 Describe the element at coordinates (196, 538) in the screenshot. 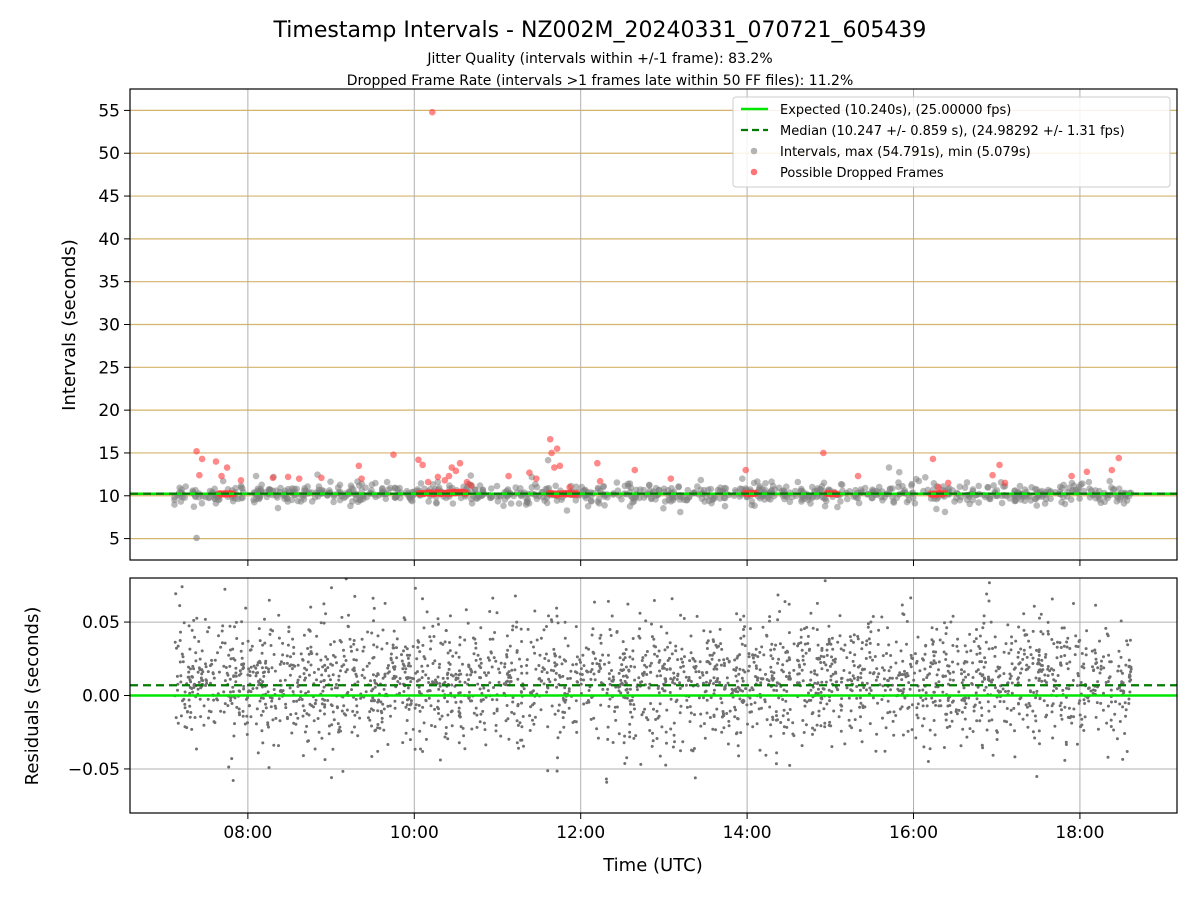

I see `min-interval-point` at that location.